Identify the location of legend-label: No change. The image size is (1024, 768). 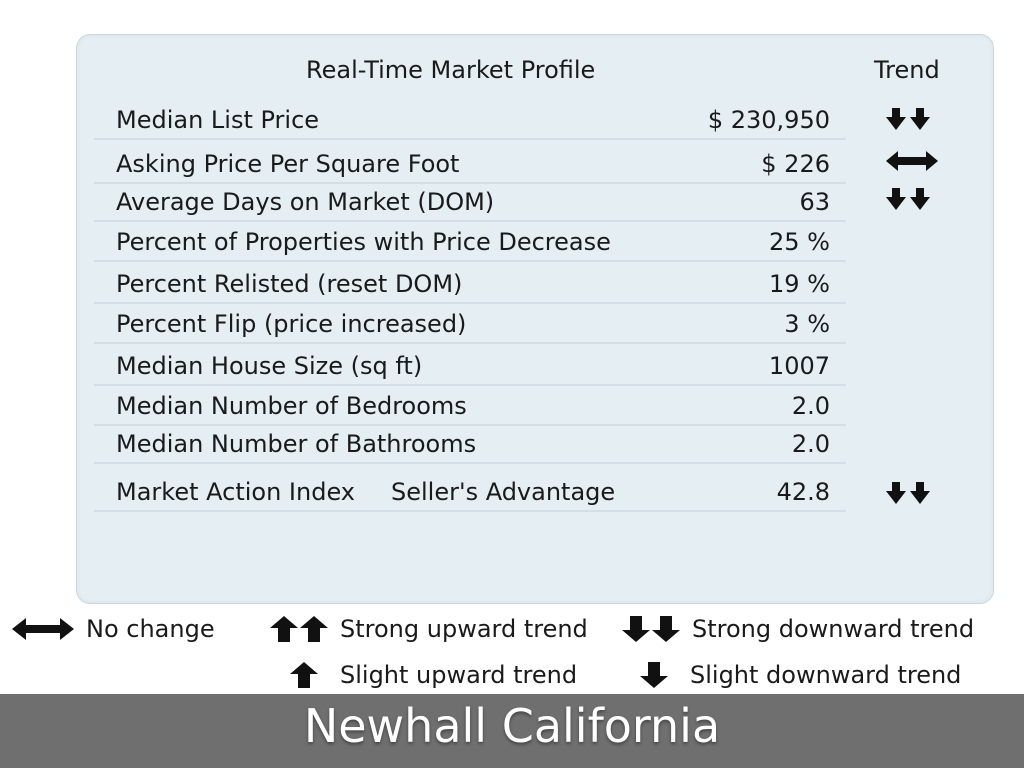
(150, 629).